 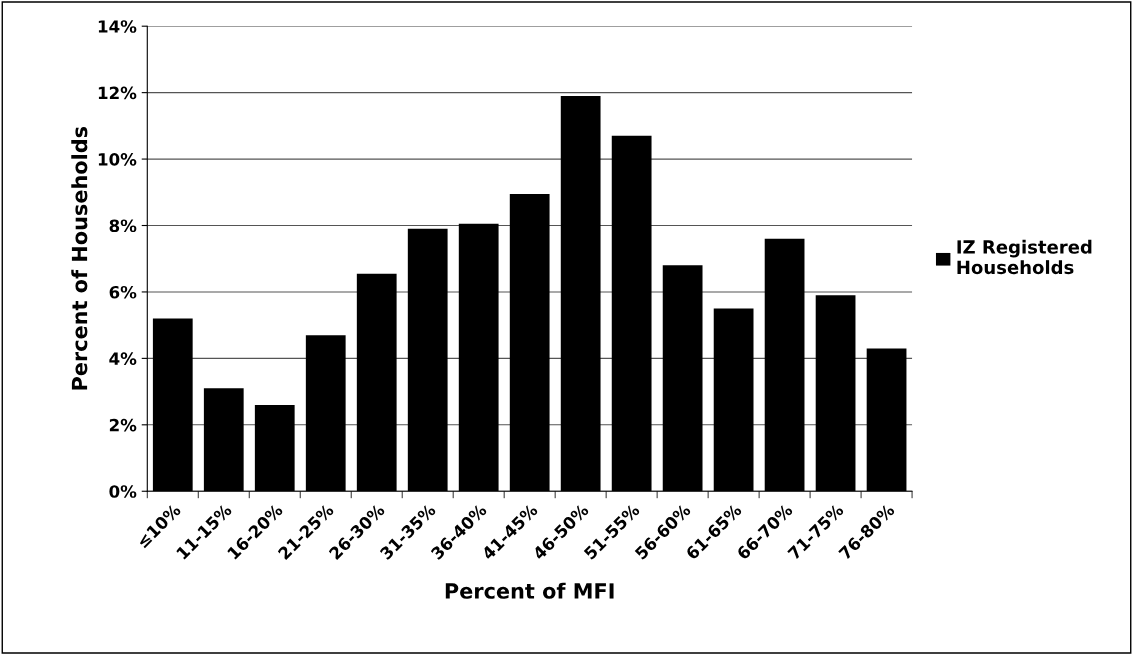 I want to click on y-tick-label: 4%, so click(x=123, y=358).